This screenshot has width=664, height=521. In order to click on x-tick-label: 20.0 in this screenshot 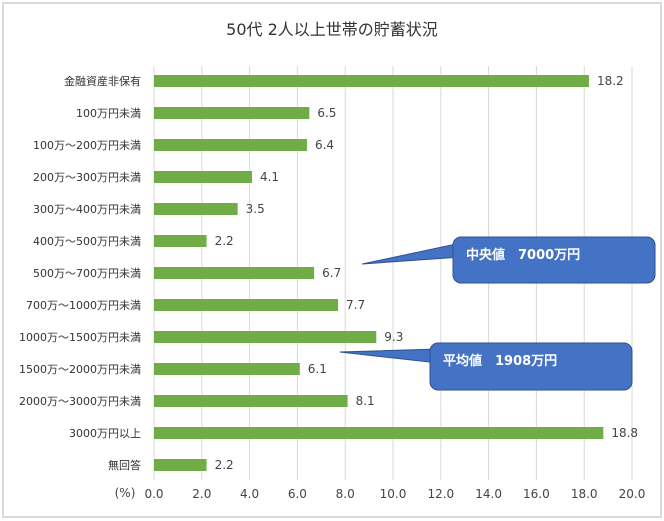, I will do `click(632, 494)`.